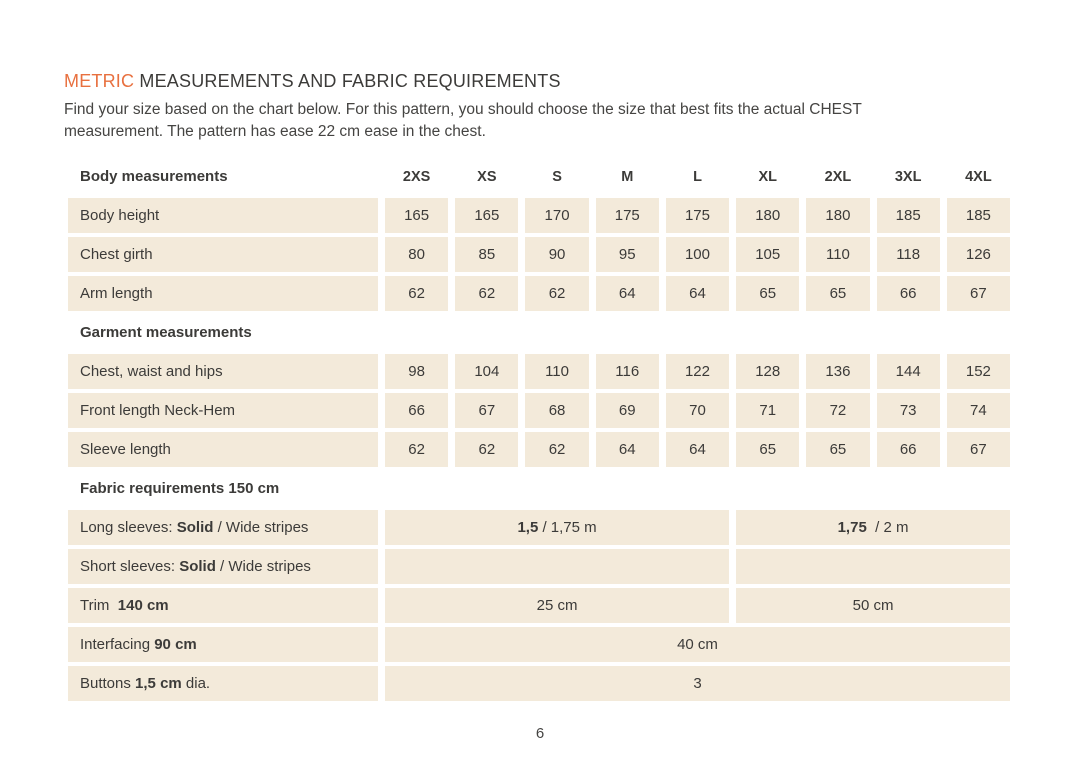 This screenshot has height=770, width=1080. I want to click on value-cell: 170, so click(557, 215).